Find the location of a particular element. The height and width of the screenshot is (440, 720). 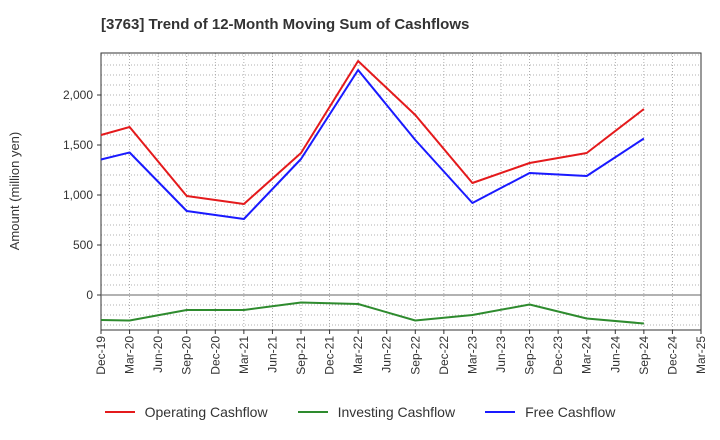

x-tick-label: Dec-19 is located at coordinates (101, 355).